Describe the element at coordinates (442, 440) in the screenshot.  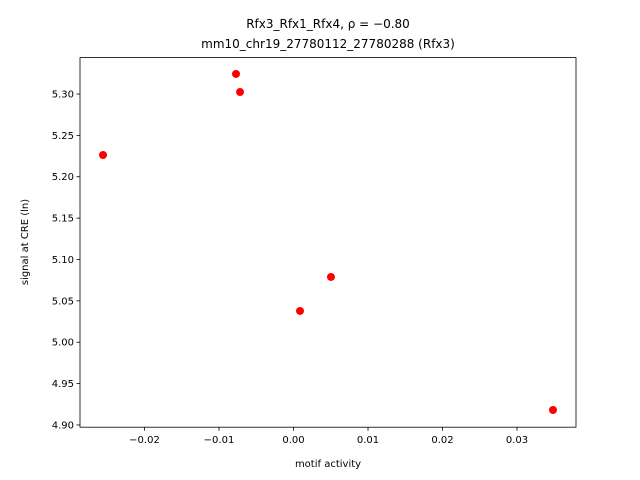
I see `x-tick-label: 0.02` at that location.